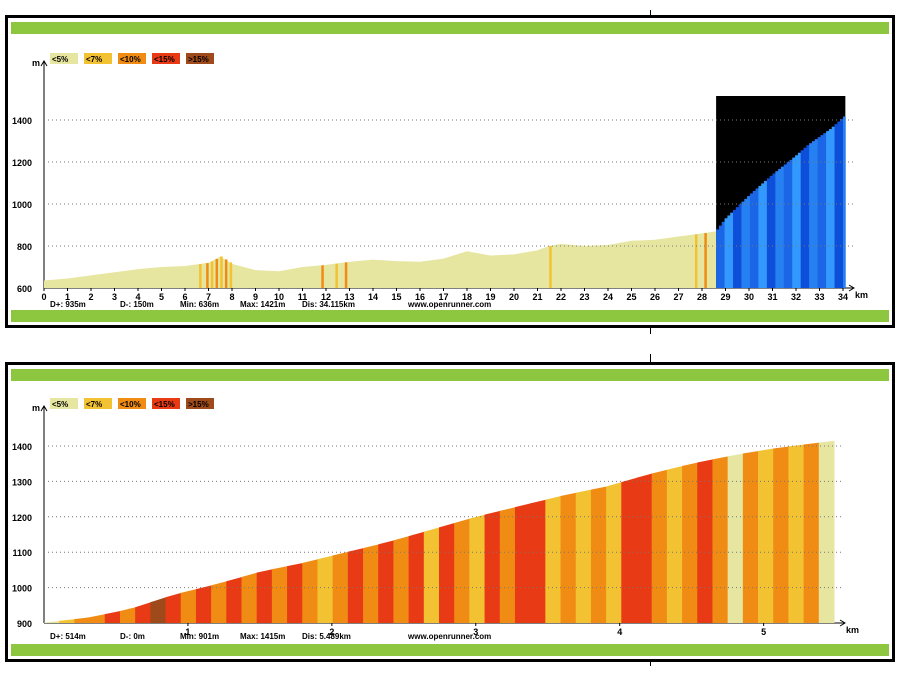 Image resolution: width=900 pixels, height=675 pixels. I want to click on x-tick-label: 20, so click(514, 297).